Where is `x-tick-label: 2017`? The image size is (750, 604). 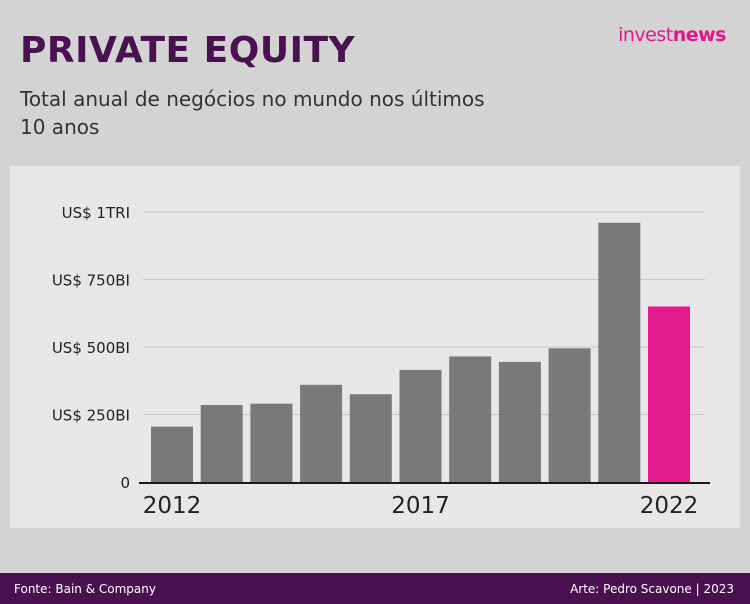 x-tick-label: 2017 is located at coordinates (420, 506).